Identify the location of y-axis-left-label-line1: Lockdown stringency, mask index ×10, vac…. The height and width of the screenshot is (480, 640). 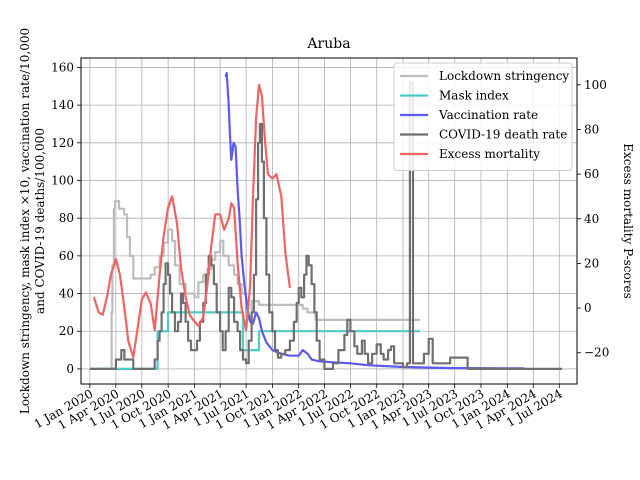
(25, 221).